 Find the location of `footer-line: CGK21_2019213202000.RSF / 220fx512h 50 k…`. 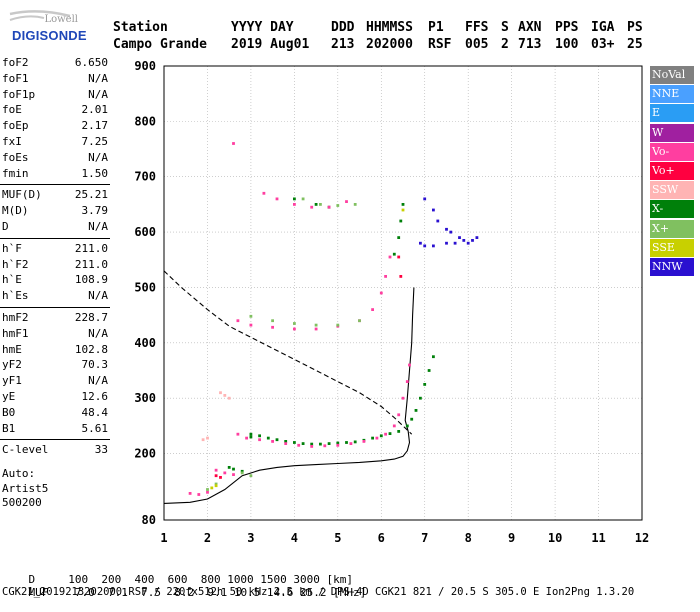

footer-line: CGK21_2019213202000.RSF / 220fx512h 50 k… is located at coordinates (318, 592).